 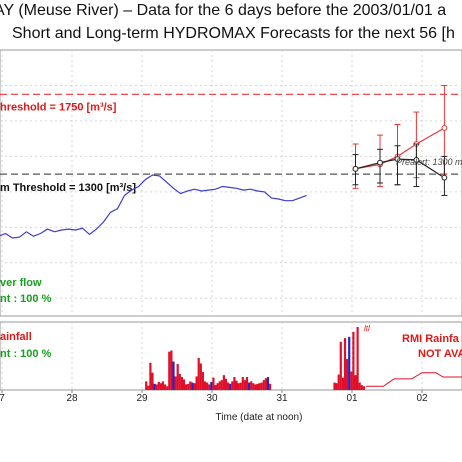 I want to click on flow-series, so click(x=153, y=206).